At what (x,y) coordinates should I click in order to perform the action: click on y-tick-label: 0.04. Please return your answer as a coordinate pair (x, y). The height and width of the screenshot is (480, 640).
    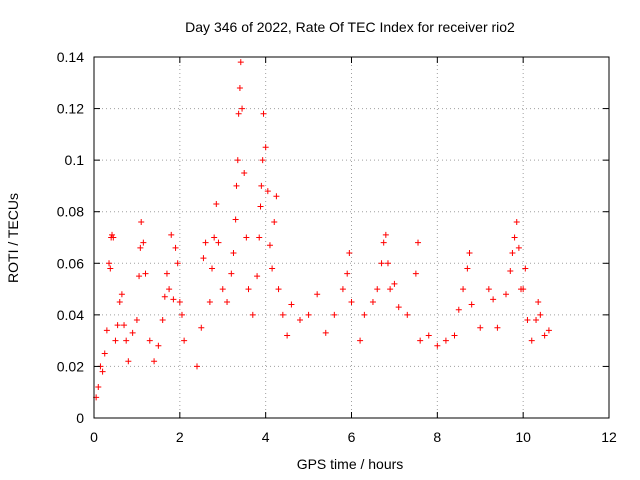
    Looking at the image, I should click on (70, 315).